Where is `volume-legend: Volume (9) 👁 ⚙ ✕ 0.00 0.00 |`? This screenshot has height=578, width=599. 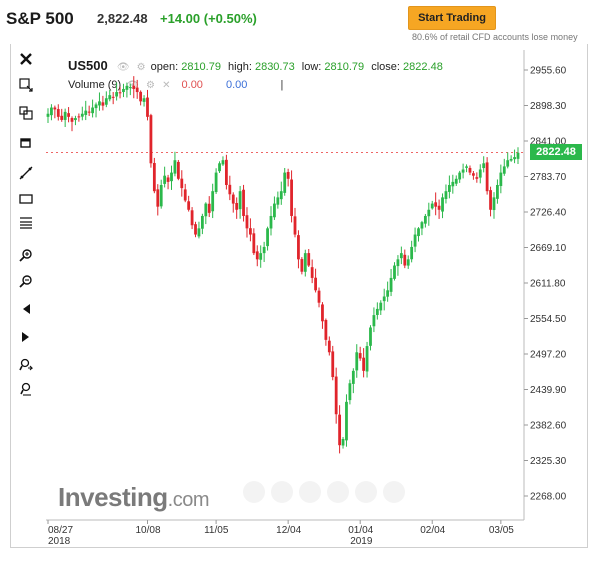 volume-legend: Volume (9) 👁 ⚙ ✕ 0.00 0.00 | is located at coordinates (175, 85).